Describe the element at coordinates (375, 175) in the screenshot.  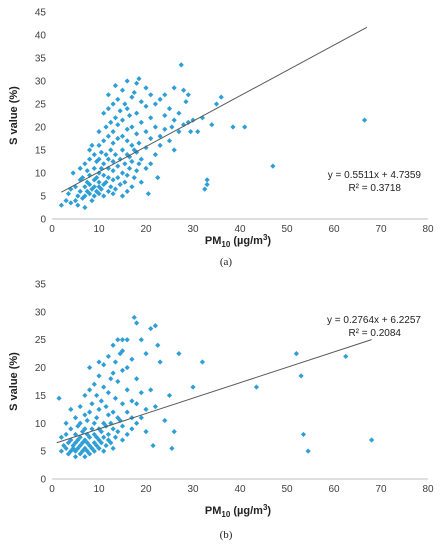
I see `chart-a-trend-equation: y = 0.5511x + 4.7359` at that location.